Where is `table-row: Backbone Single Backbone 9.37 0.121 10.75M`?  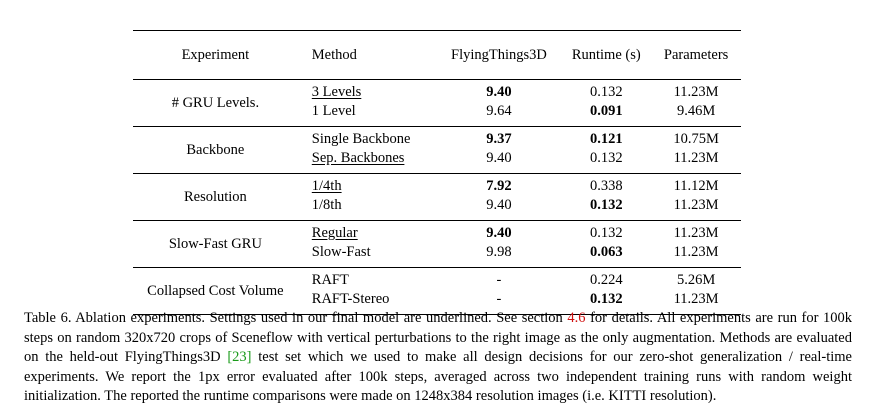 table-row: Backbone Single Backbone 9.37 0.121 10.75M is located at coordinates (437, 150).